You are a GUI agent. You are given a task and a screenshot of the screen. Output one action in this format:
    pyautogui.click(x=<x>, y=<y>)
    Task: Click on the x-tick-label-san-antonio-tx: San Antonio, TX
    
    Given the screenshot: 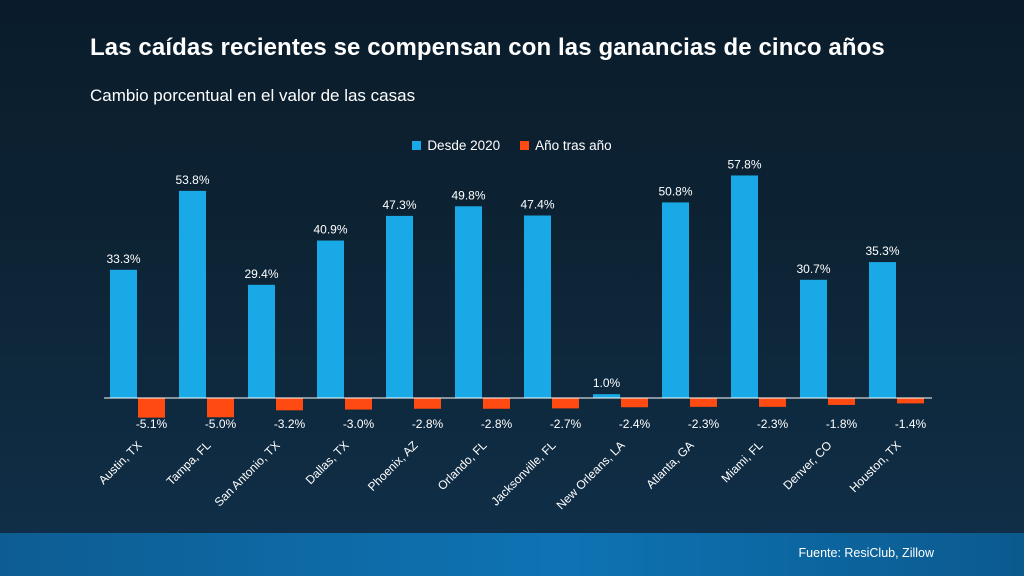 What is the action you would take?
    pyautogui.click(x=247, y=473)
    